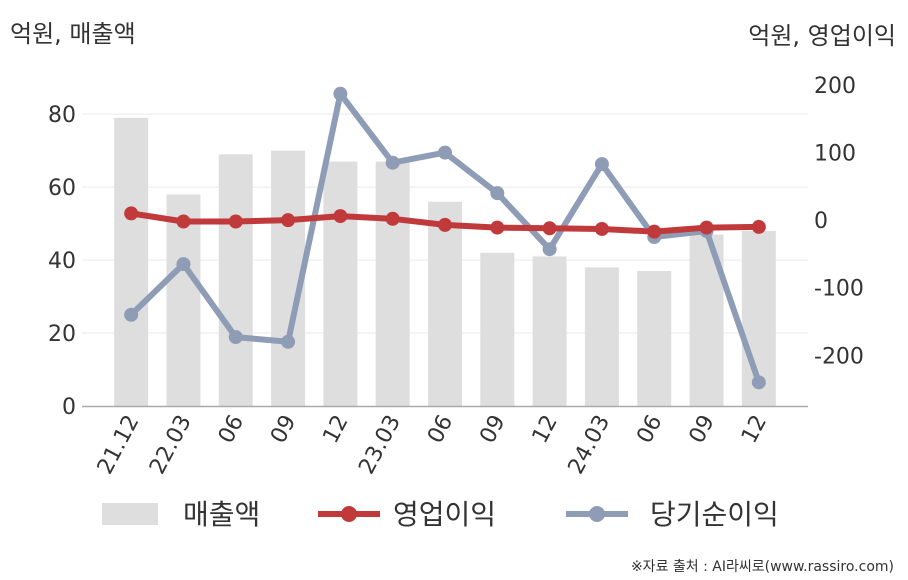  I want to click on left-tick-label: 60, so click(62, 188).